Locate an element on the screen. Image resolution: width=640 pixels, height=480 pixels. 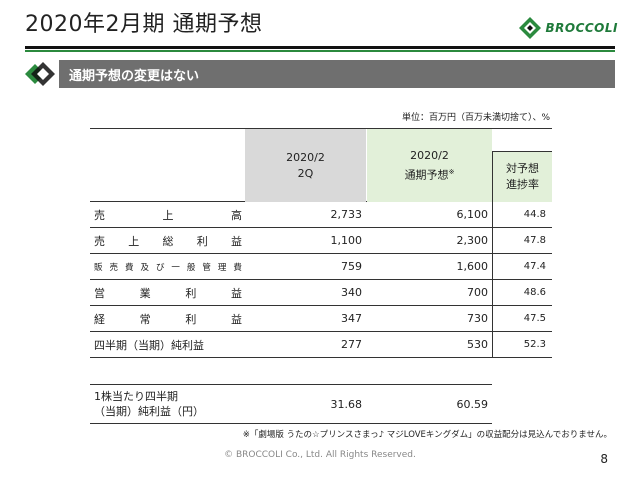
value-2q: 277 is located at coordinates (351, 344).